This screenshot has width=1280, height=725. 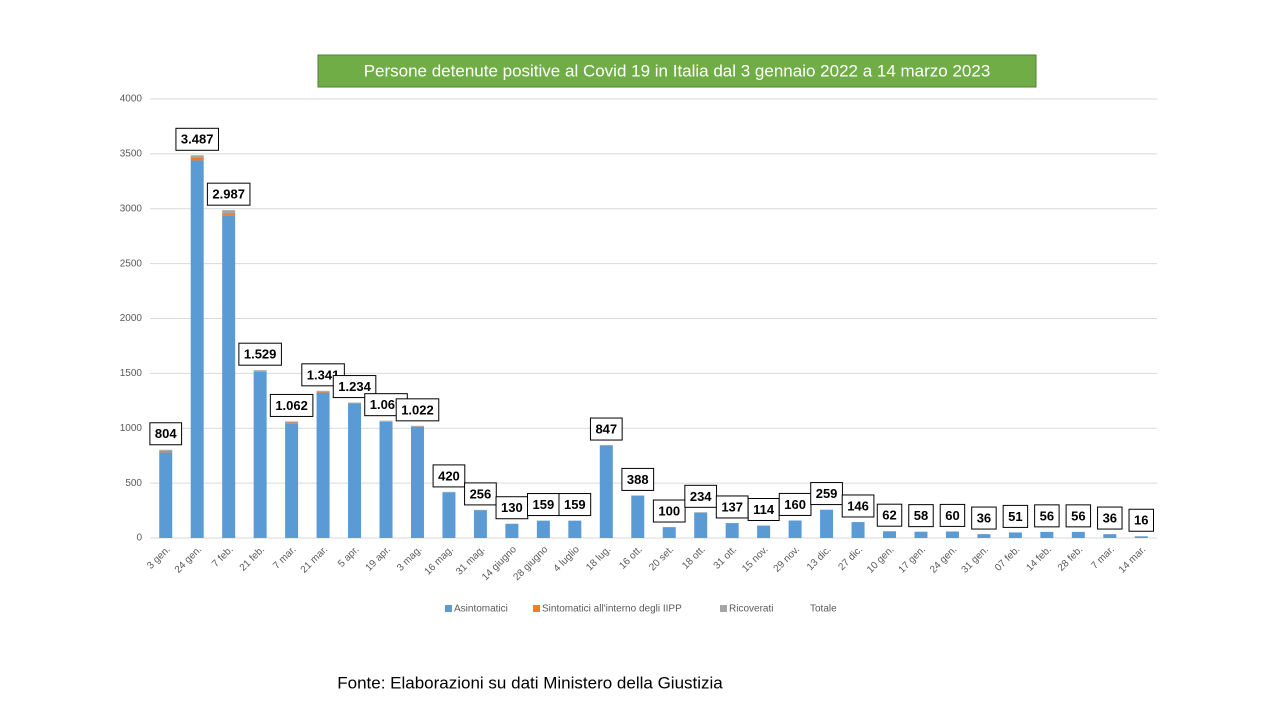 I want to click on y-tick-label: 3000, so click(x=131, y=208).